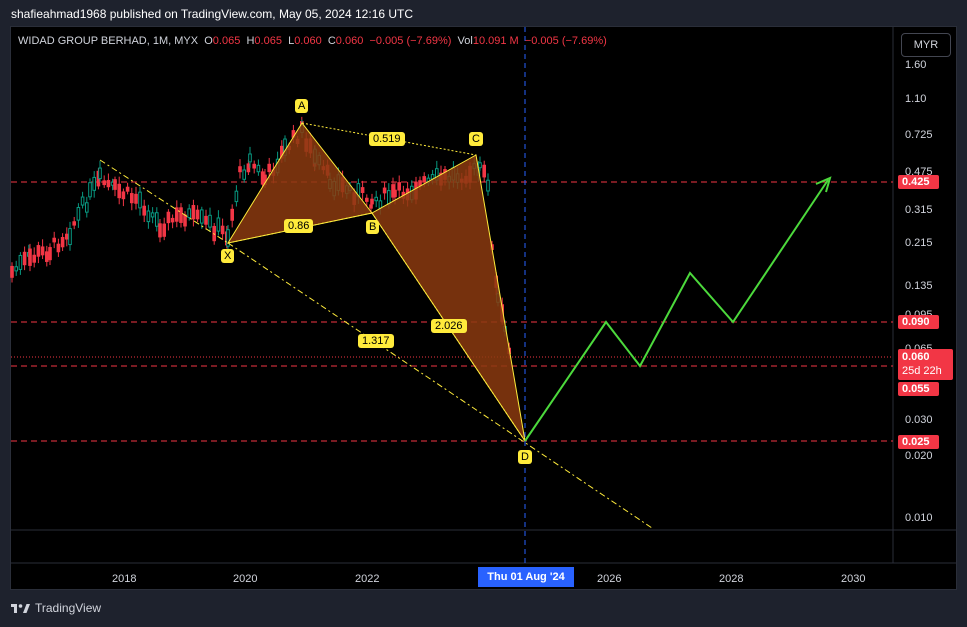 The height and width of the screenshot is (627, 967). What do you see at coordinates (916, 357) in the screenshot?
I see `current-price-value: 0.060` at bounding box center [916, 357].